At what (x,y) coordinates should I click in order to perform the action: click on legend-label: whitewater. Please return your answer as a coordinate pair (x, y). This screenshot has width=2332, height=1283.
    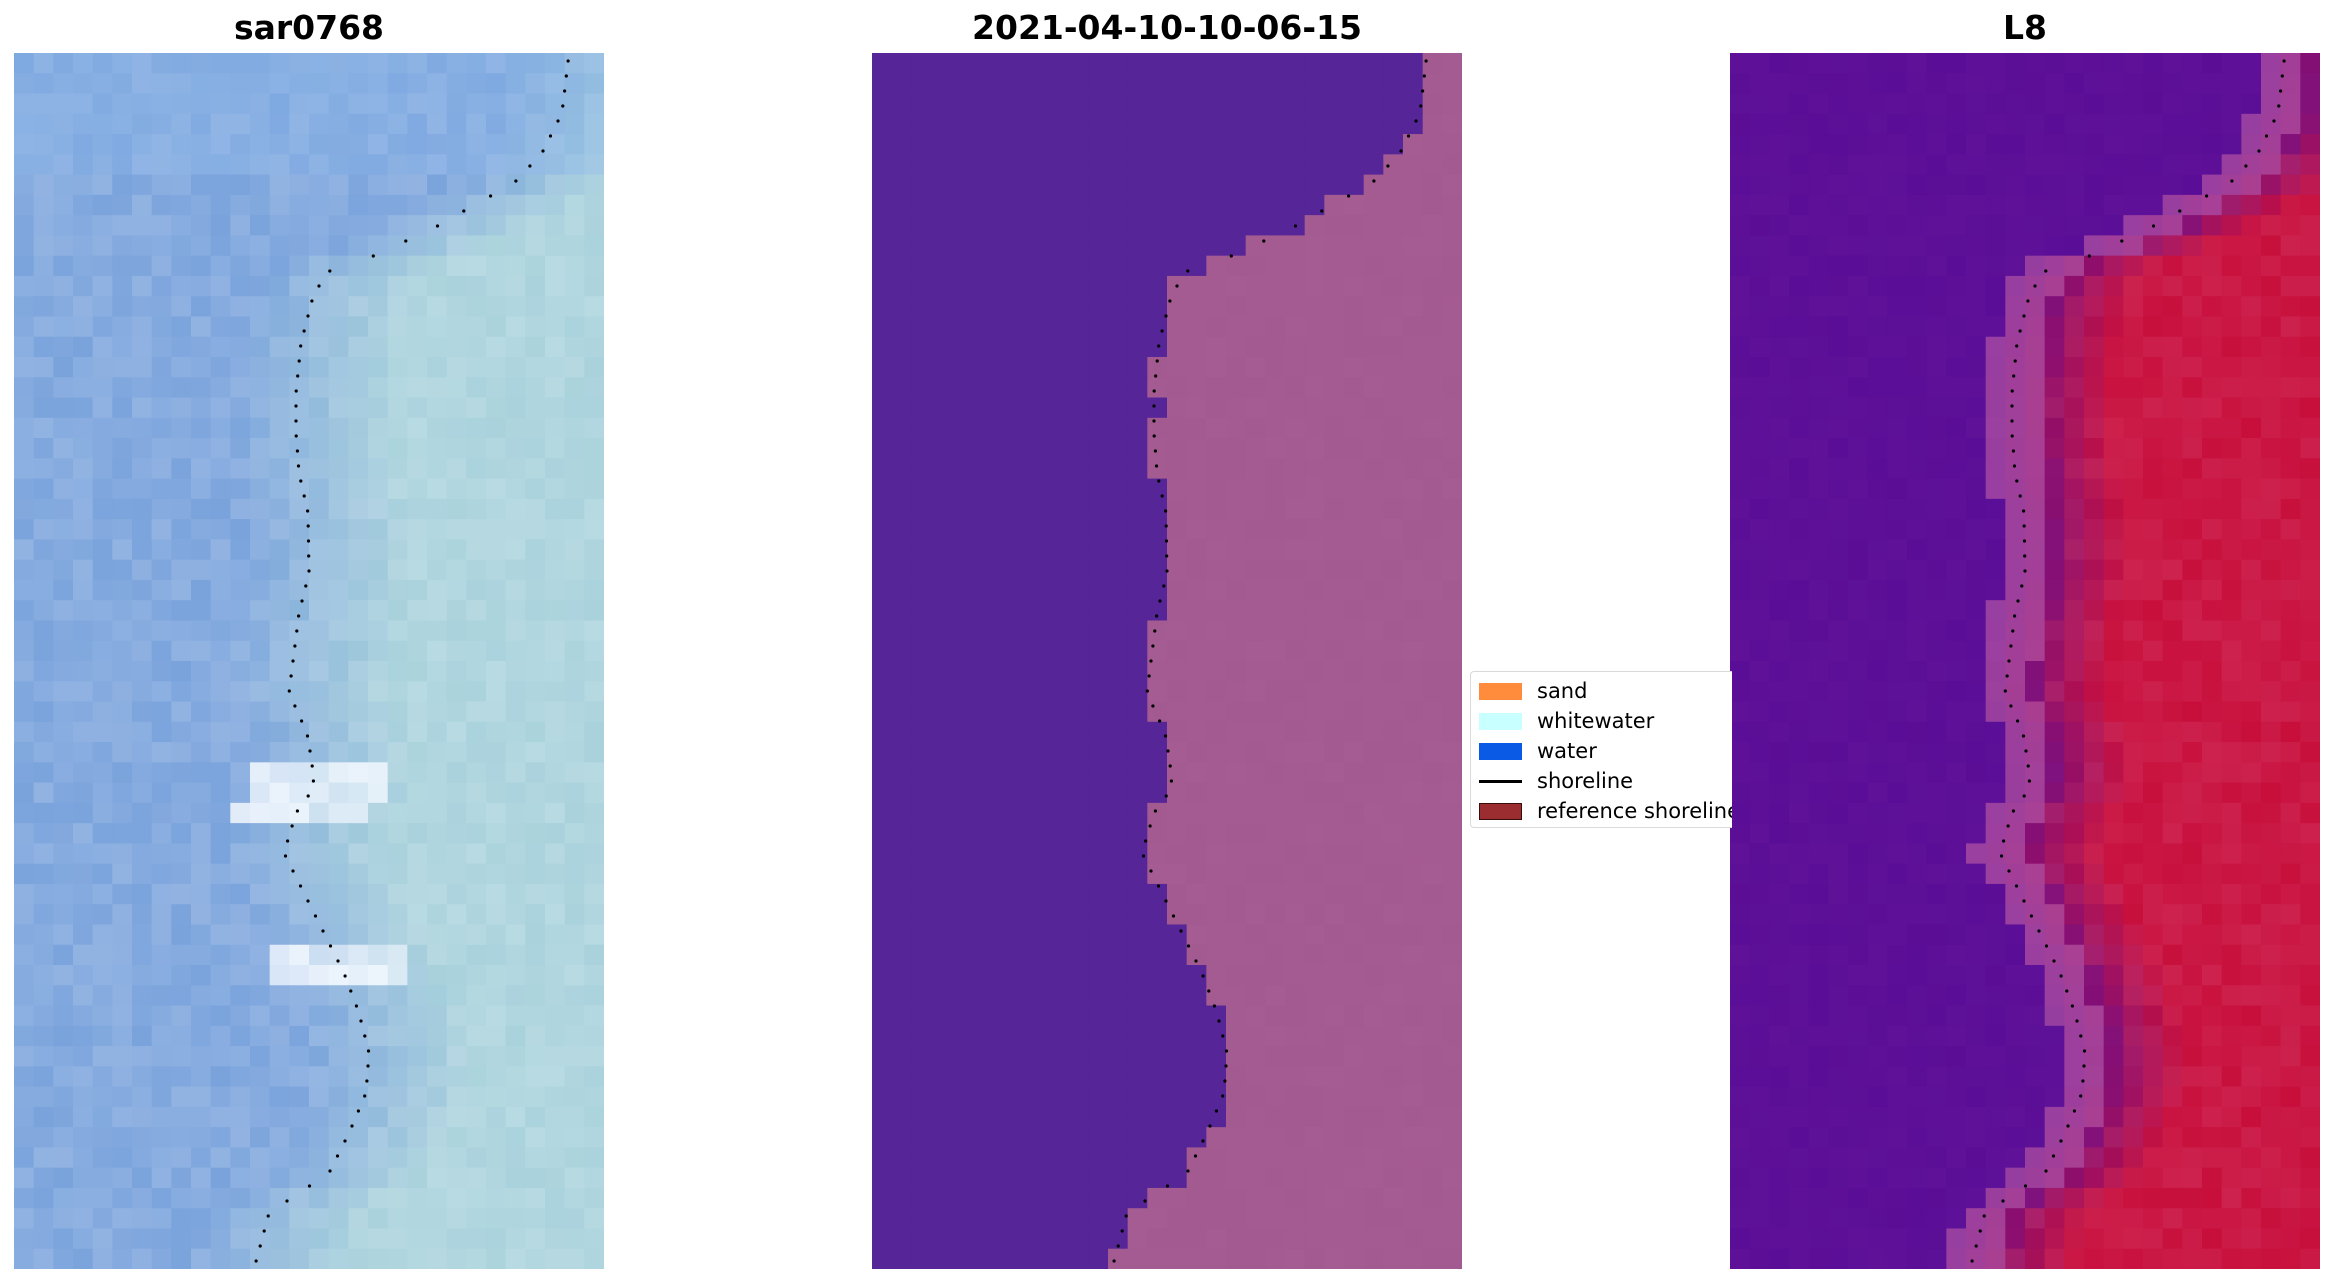
    Looking at the image, I should click on (1596, 721).